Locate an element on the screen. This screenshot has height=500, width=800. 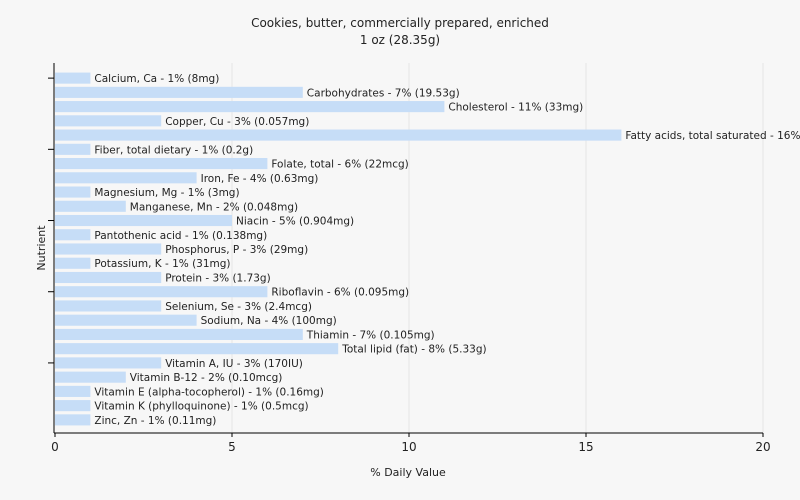
bar-data-label: Vitamin K (phylloquinone) - 1% (0.5mcg) is located at coordinates (201, 407).